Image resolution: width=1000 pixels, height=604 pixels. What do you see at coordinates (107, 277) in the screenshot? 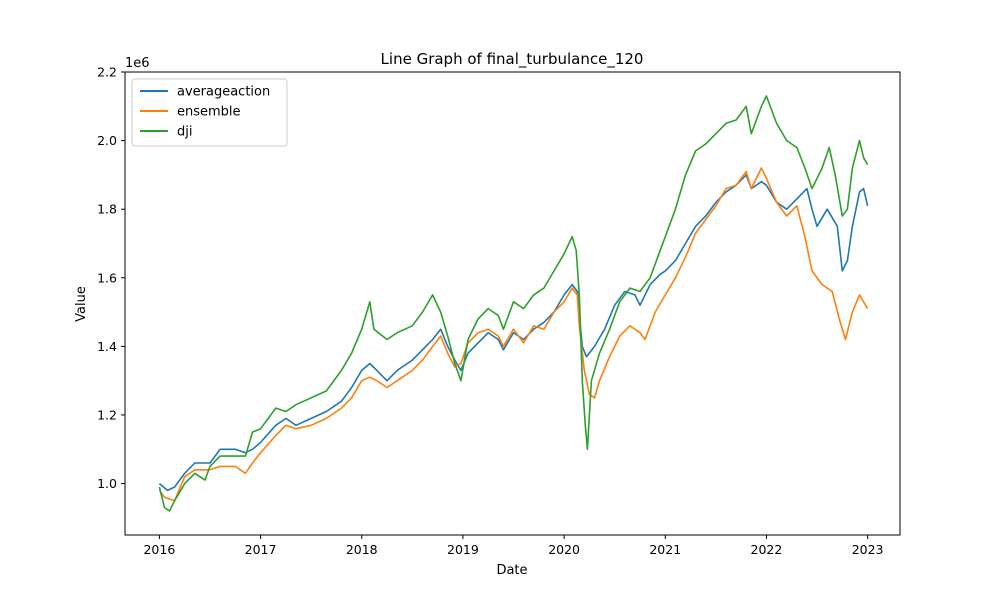
I see `y-tick-label: 1.6` at bounding box center [107, 277].